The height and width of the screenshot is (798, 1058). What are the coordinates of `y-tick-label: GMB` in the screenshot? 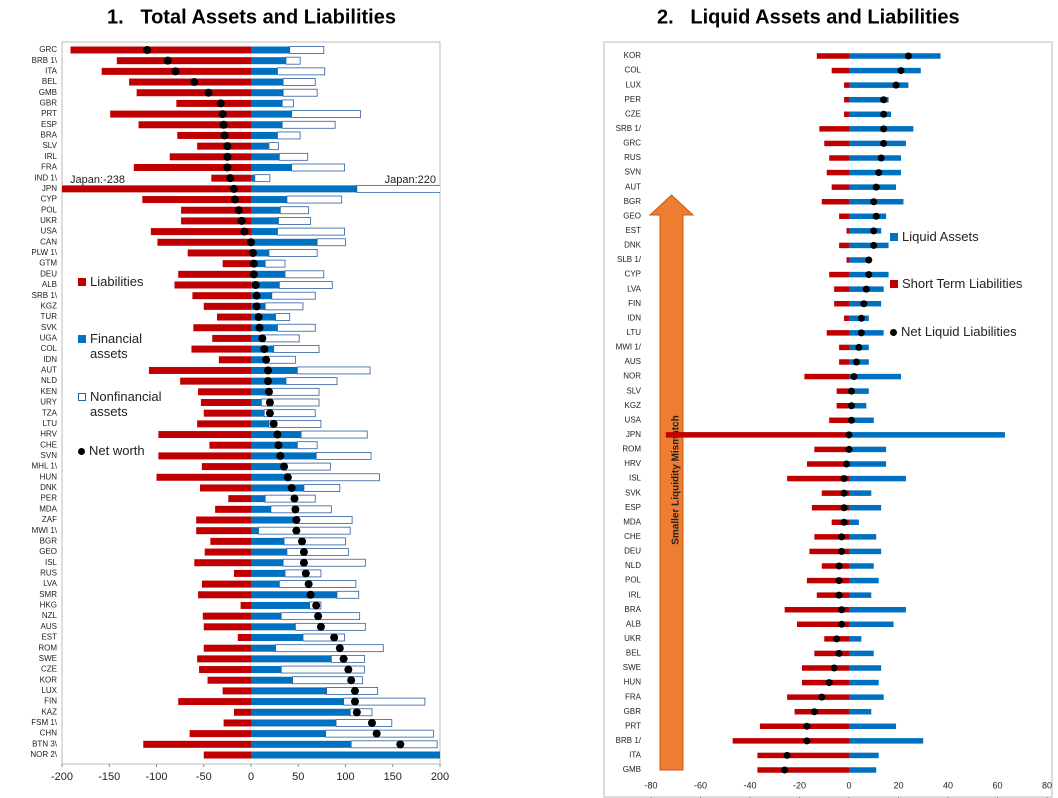 It's located at (632, 769).